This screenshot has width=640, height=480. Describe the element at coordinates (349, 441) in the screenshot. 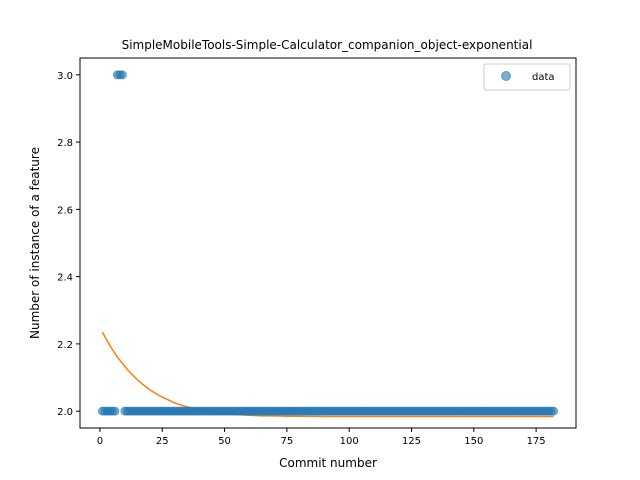

I see `x-tick-label: 100` at that location.